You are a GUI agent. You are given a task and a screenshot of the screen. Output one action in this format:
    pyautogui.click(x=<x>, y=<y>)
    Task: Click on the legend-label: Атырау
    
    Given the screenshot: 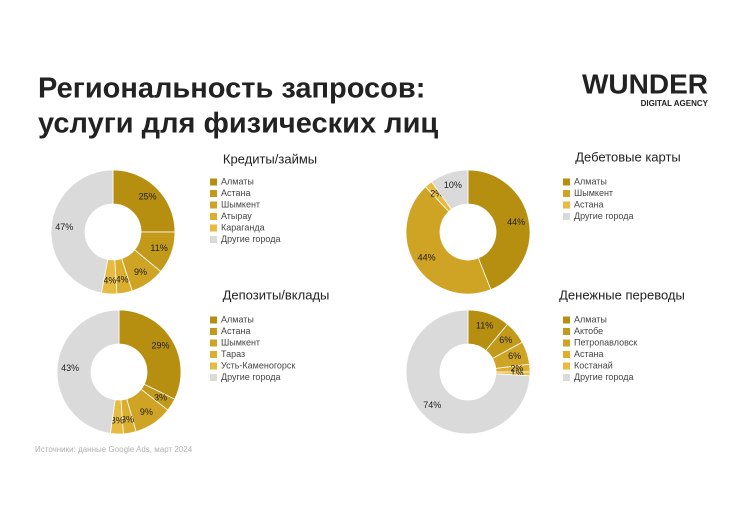 What is the action you would take?
    pyautogui.click(x=236, y=216)
    